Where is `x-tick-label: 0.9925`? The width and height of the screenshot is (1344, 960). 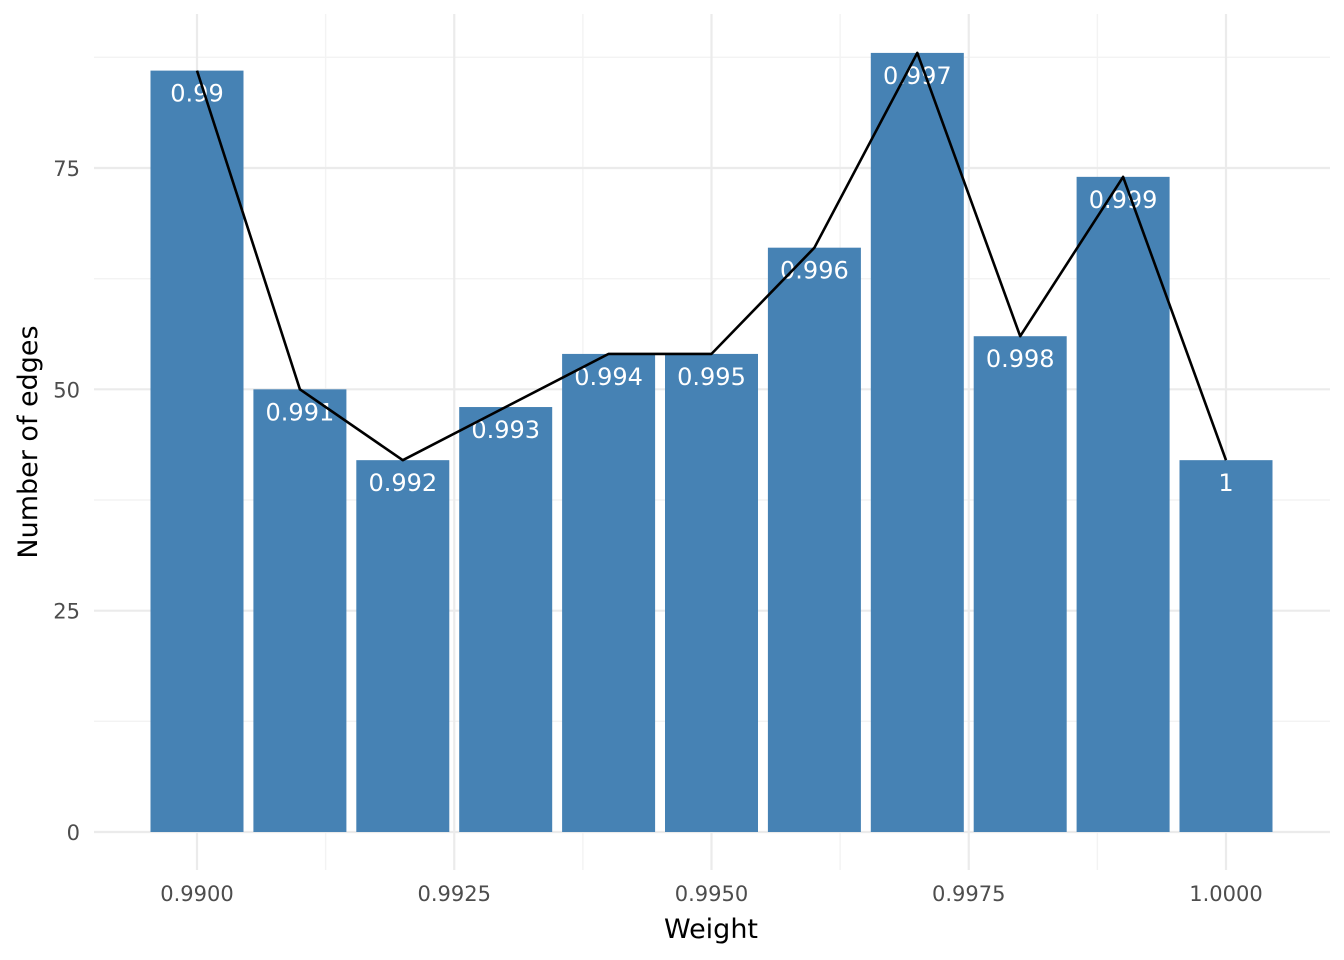 x-tick-label: 0.9925 is located at coordinates (454, 894).